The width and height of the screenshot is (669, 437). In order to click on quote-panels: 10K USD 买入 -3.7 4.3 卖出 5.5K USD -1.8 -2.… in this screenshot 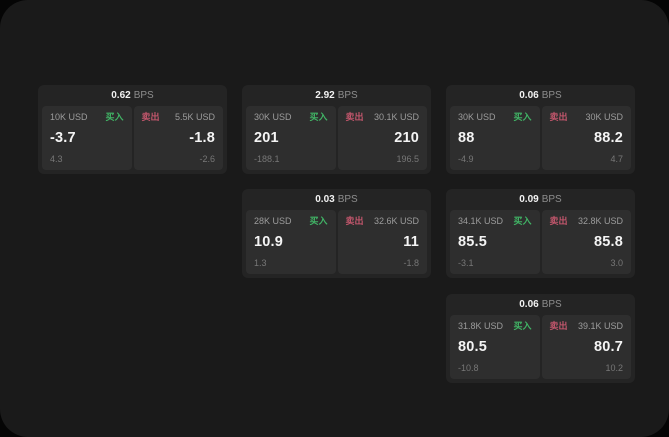, I will do `click(132, 140)`.